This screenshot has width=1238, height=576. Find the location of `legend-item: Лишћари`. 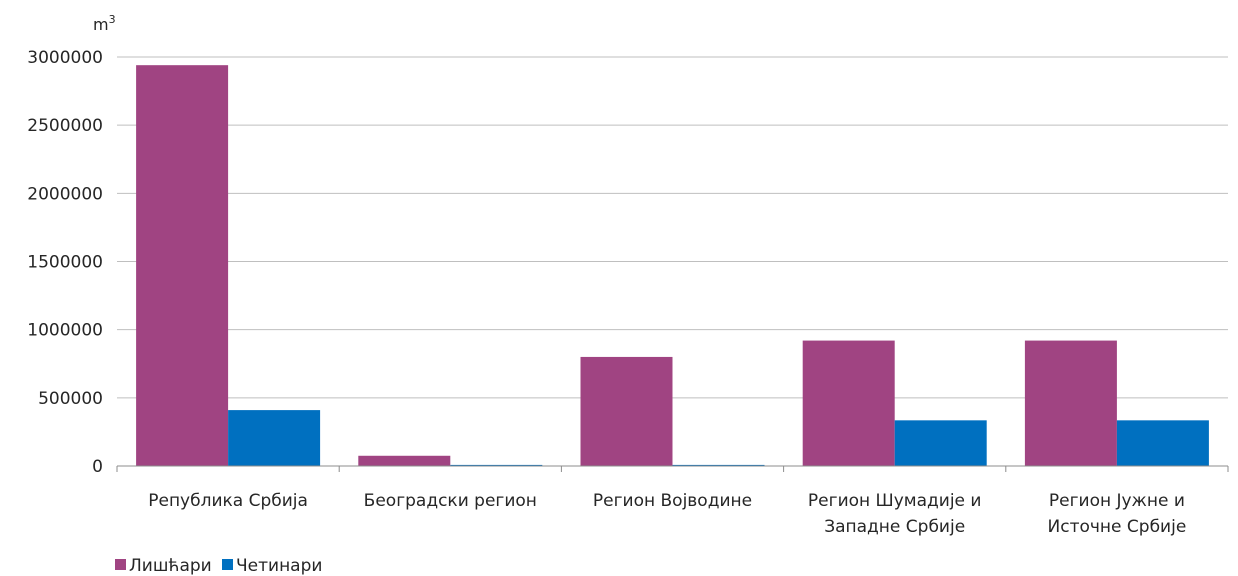

legend-item: Лишћари is located at coordinates (163, 566).